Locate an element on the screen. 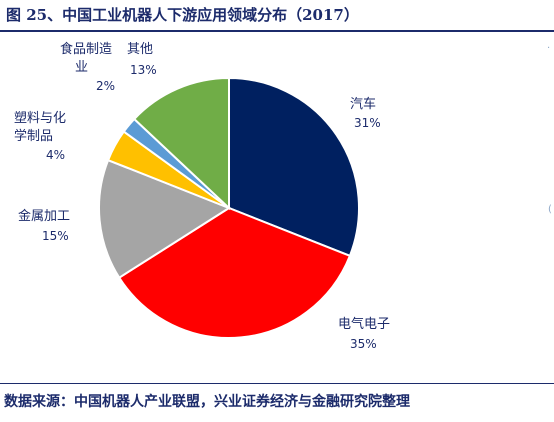  edge-artifact: · is located at coordinates (549, 48).